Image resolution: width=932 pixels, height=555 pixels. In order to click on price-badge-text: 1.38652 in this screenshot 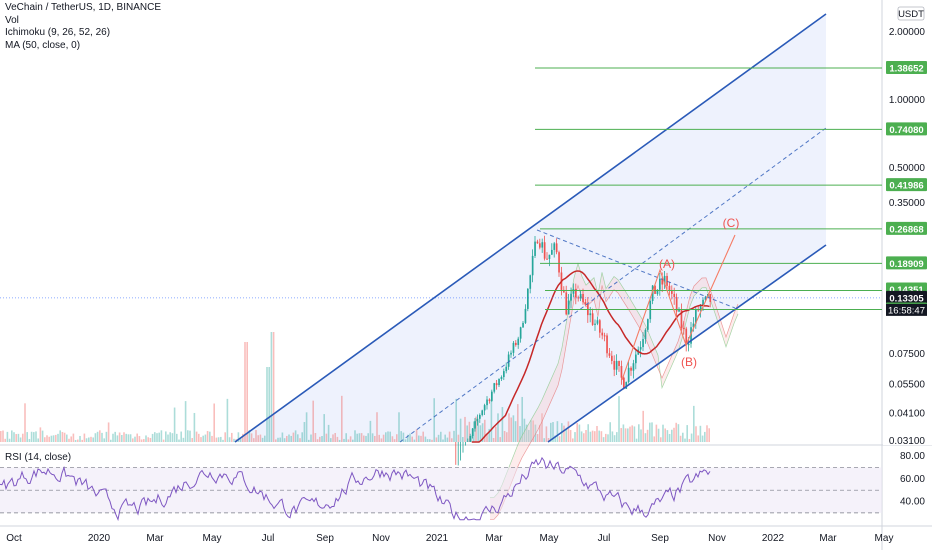, I will do `click(906, 68)`.